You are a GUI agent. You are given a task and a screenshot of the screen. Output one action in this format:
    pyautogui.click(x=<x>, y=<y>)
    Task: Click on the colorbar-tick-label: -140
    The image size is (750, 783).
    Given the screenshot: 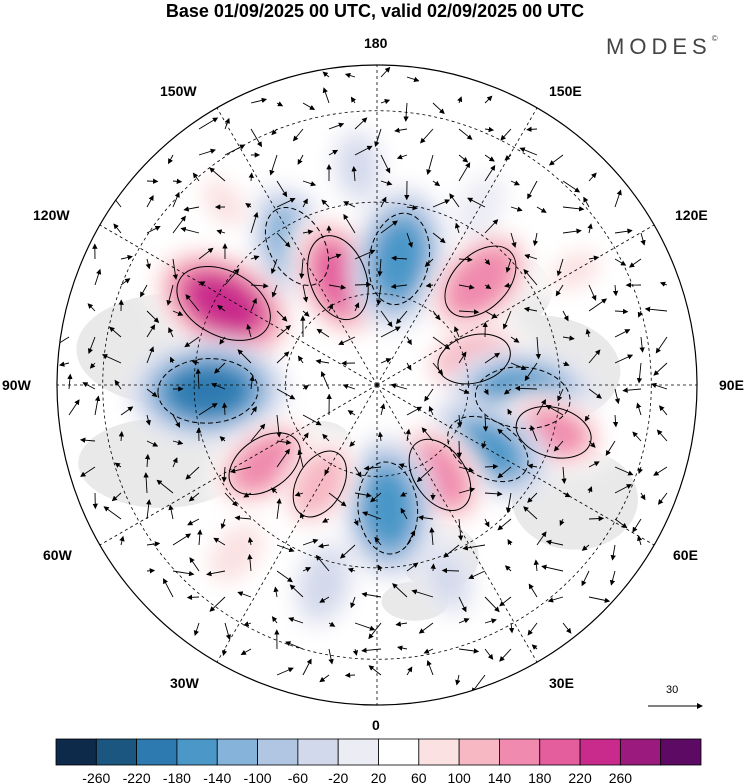 What is the action you would take?
    pyautogui.click(x=217, y=776)
    